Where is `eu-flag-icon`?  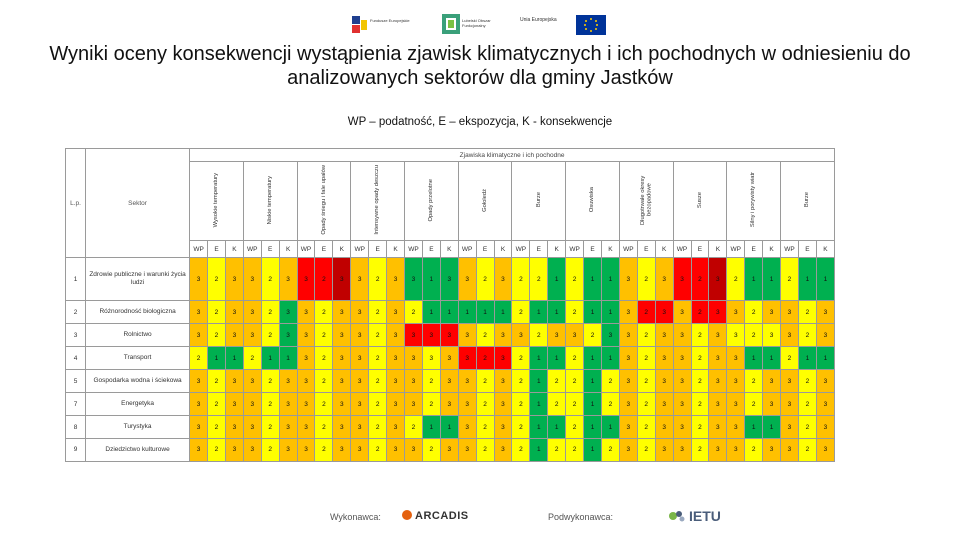
eu-flag-icon is located at coordinates (591, 25).